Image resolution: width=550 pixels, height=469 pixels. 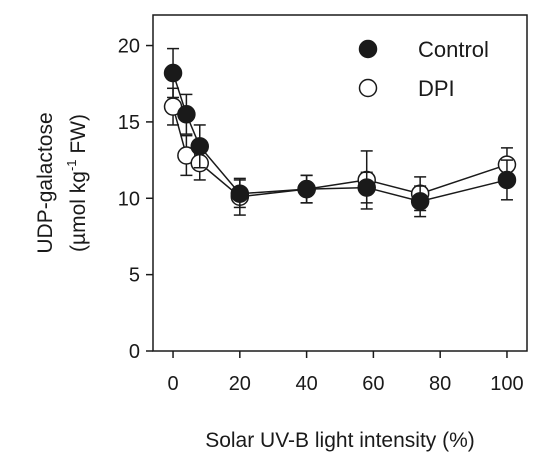 What do you see at coordinates (436, 88) in the screenshot?
I see `legend-label-dpi: DPI` at bounding box center [436, 88].